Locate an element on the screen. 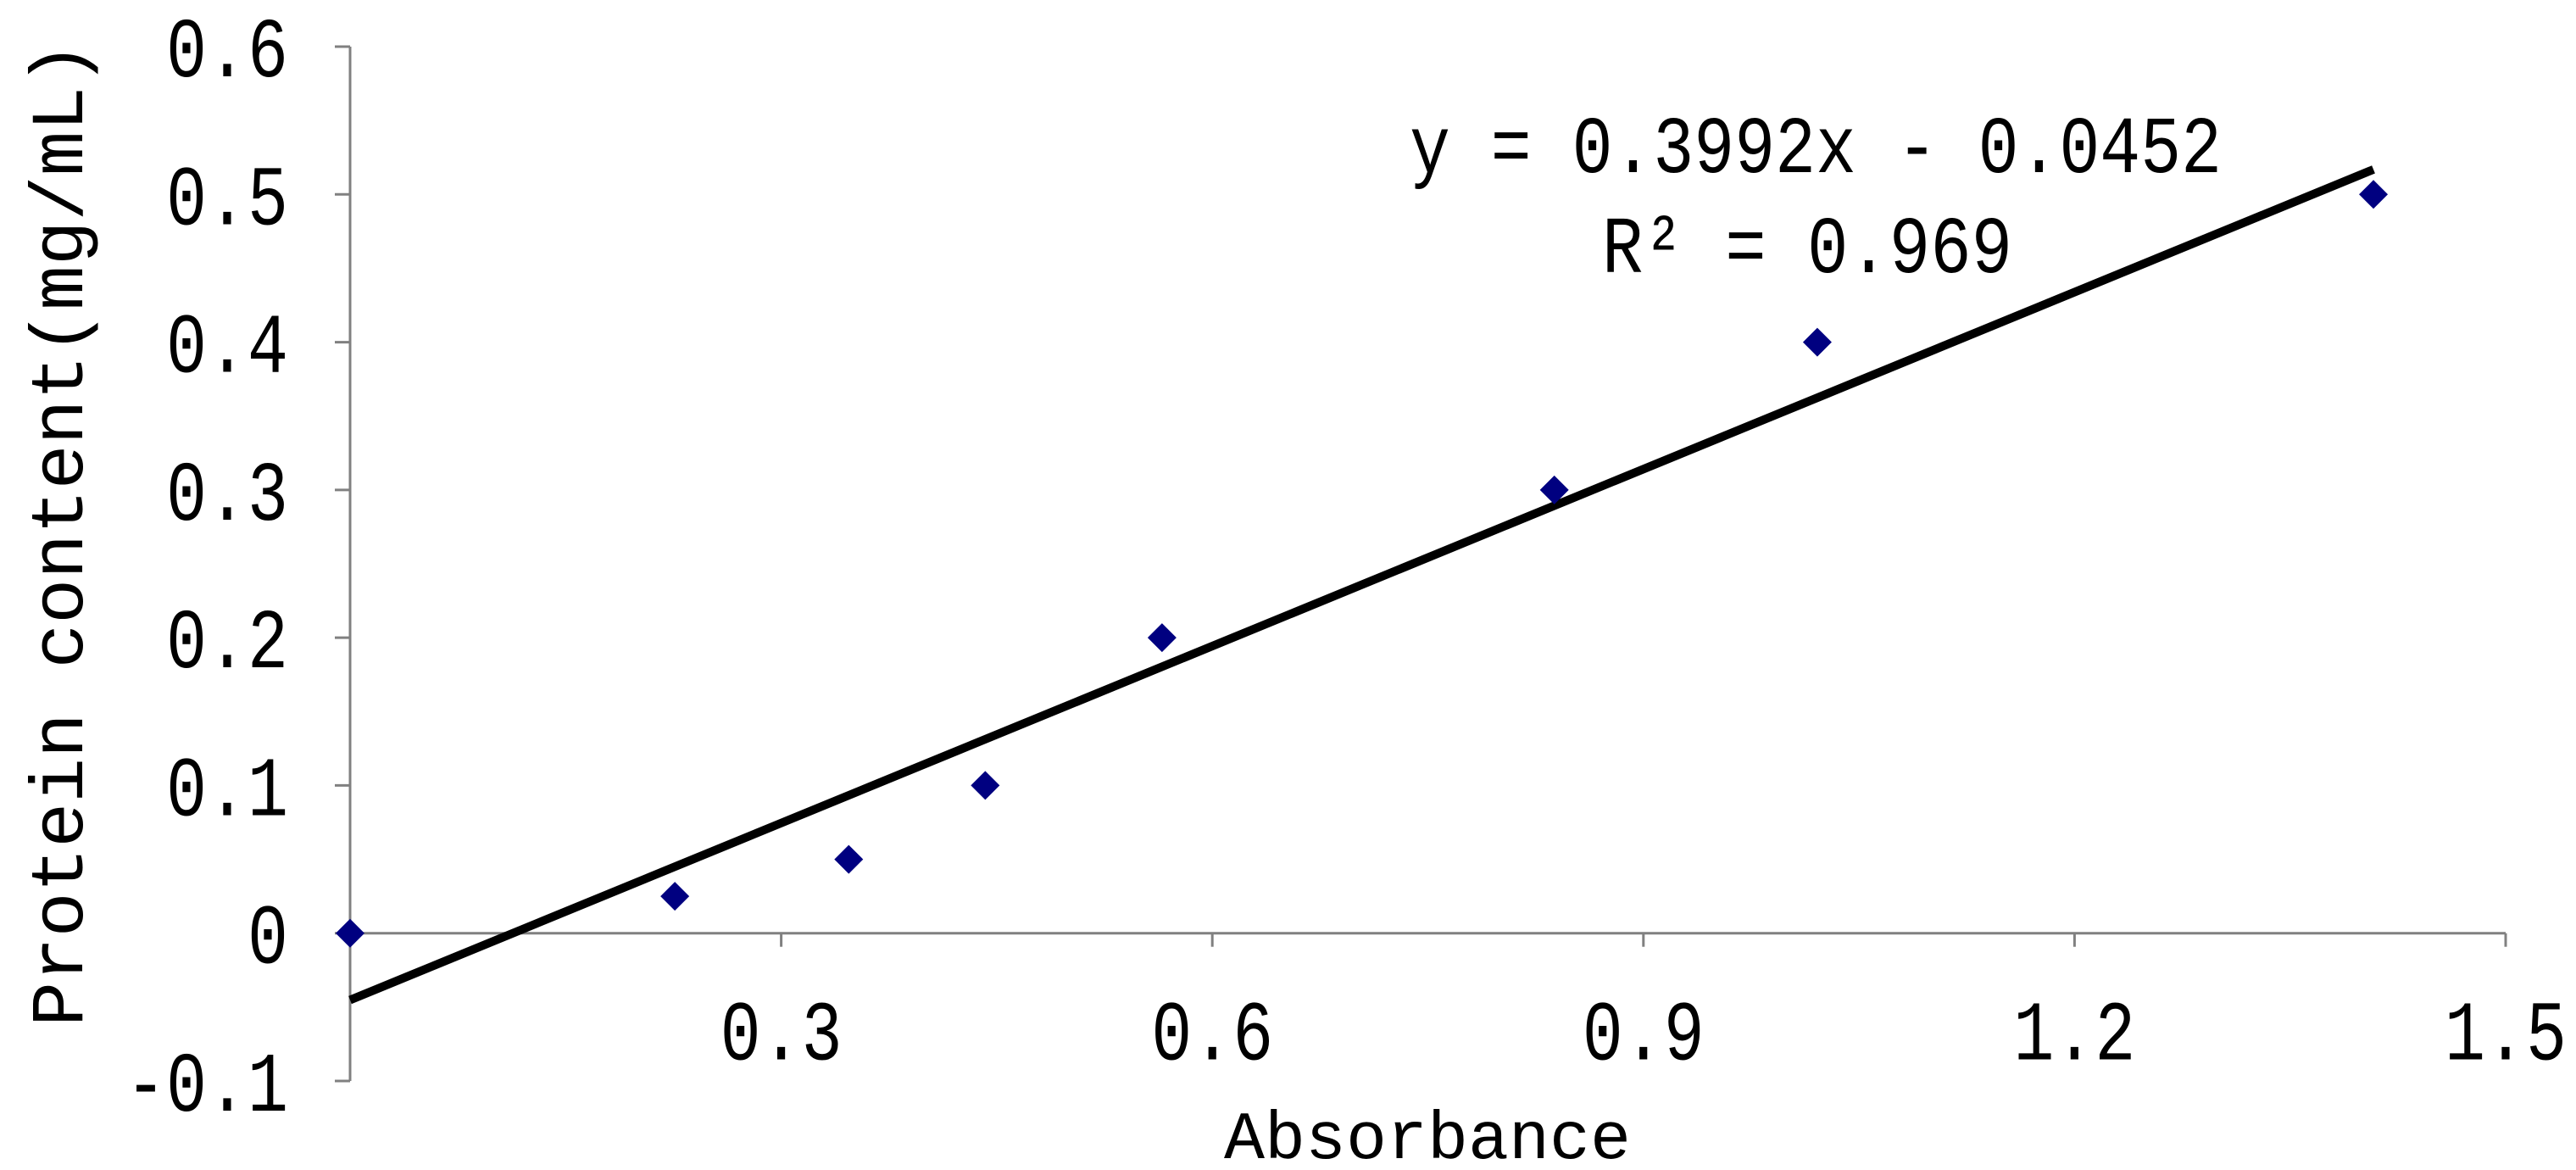  x-tick-label: 0.6 is located at coordinates (1212, 1038).